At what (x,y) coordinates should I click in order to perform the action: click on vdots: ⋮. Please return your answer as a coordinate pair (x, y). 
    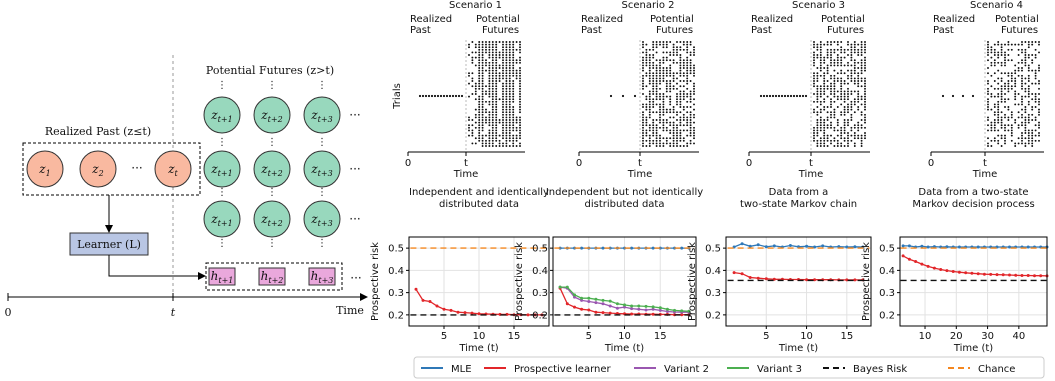
    Looking at the image, I should click on (222, 243).